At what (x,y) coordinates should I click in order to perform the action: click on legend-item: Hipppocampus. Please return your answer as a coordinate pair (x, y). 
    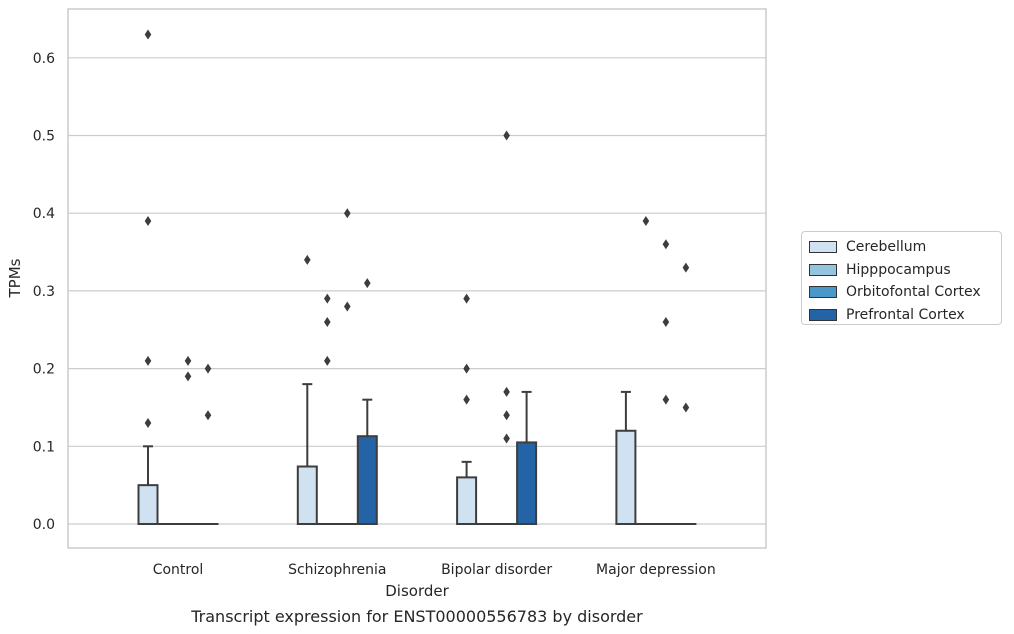
    Looking at the image, I should click on (905, 270).